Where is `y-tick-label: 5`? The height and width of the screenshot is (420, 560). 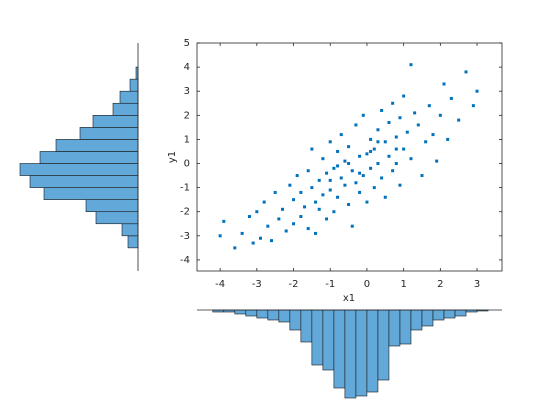
y-tick-label: 5 is located at coordinates (187, 43).